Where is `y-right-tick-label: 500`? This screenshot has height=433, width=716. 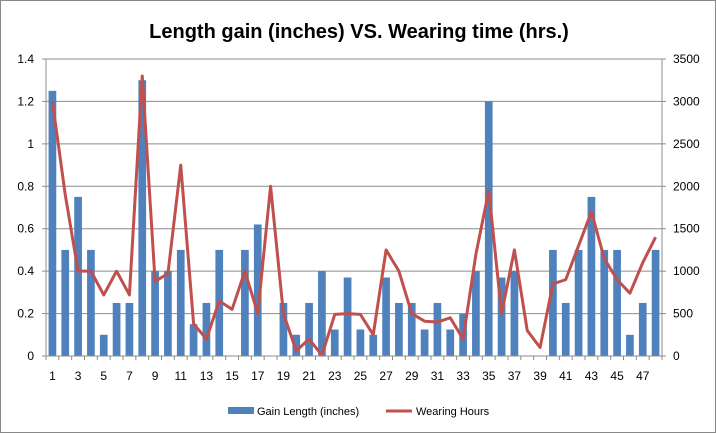 y-right-tick-label: 500 is located at coordinates (683, 314).